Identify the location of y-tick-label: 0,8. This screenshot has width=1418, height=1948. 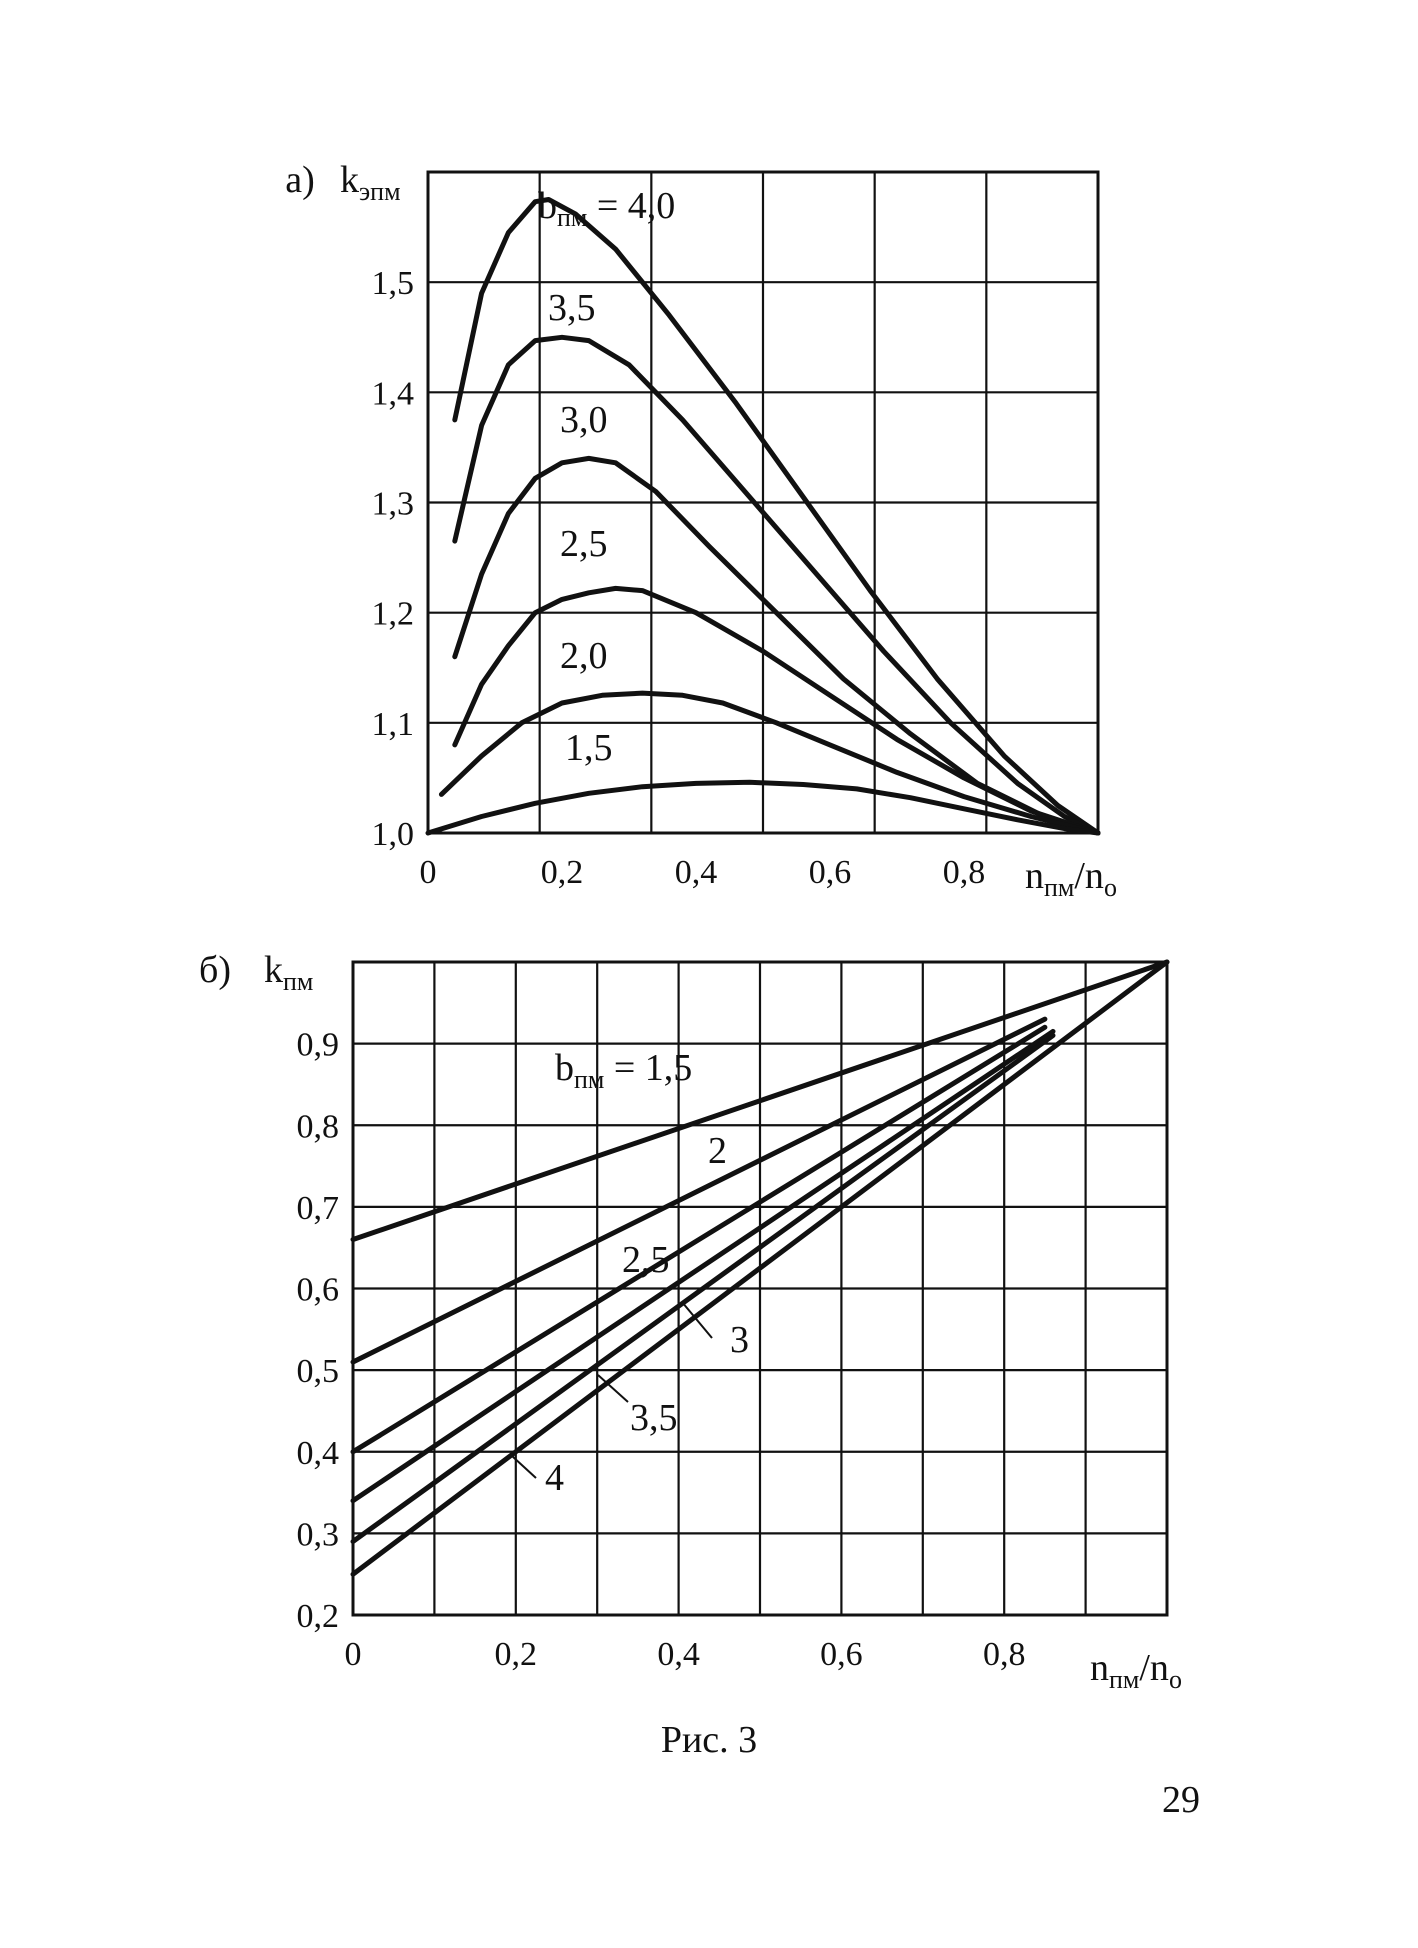
(318, 1126).